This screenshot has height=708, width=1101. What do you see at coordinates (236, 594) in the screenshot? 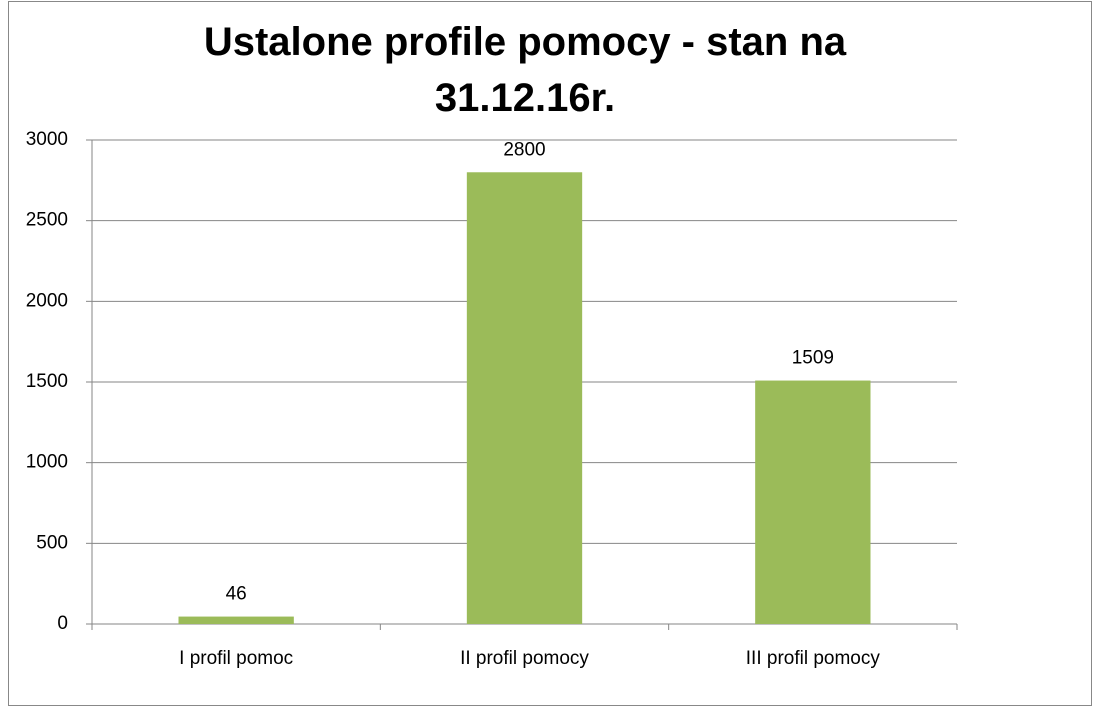
I see `data-label: 46` at bounding box center [236, 594].